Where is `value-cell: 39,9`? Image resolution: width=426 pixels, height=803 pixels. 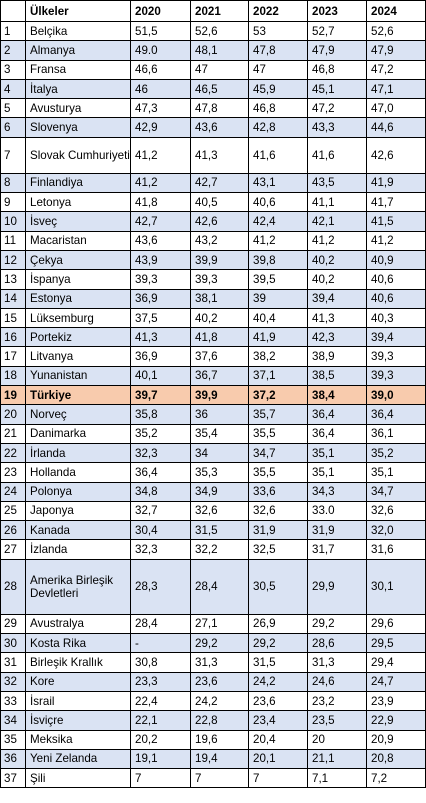 value-cell: 39,9 is located at coordinates (219, 260).